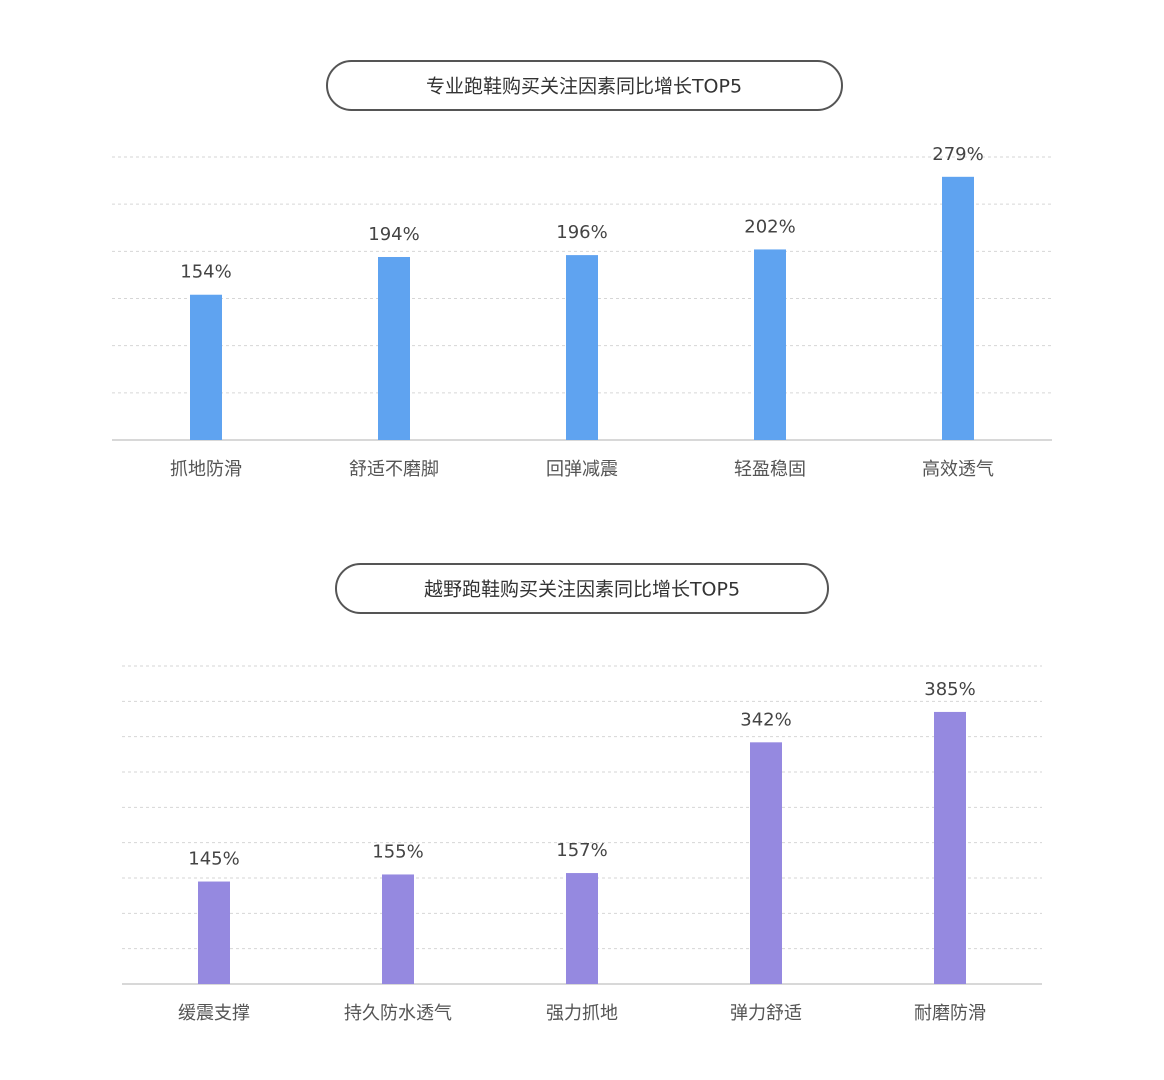 This screenshot has width=1164, height=1080. What do you see at coordinates (766, 1013) in the screenshot?
I see `x-tick-label: 弹力舒适` at bounding box center [766, 1013].